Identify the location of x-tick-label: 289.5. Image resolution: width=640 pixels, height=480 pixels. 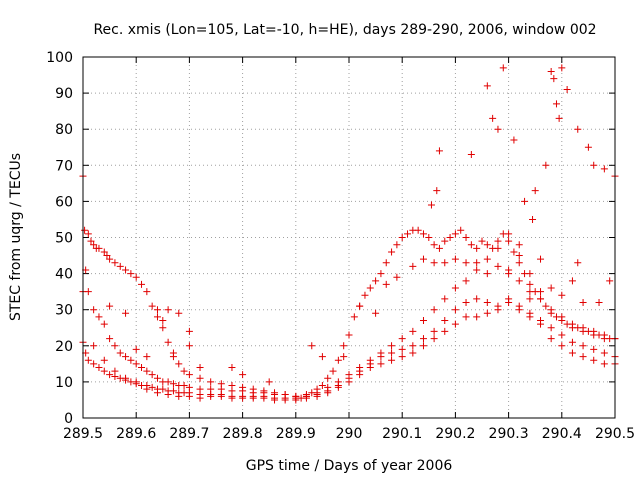
(83, 434).